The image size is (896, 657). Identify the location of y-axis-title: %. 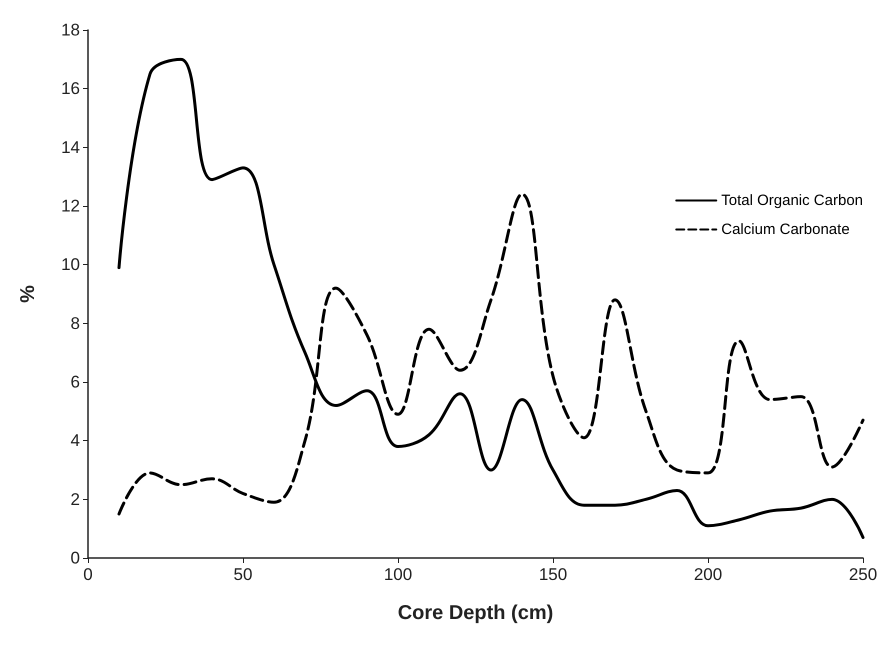
(28, 293).